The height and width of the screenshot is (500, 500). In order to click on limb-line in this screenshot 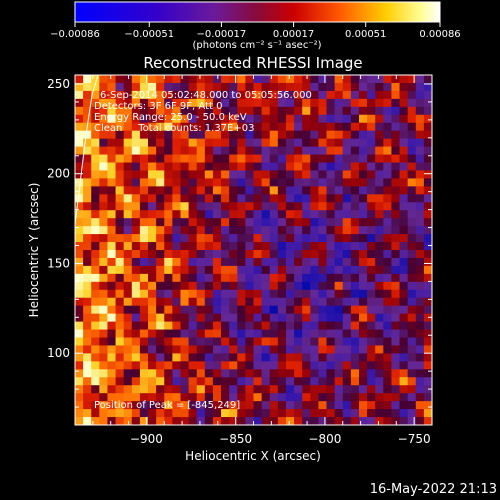, I will do `click(87, 150)`.